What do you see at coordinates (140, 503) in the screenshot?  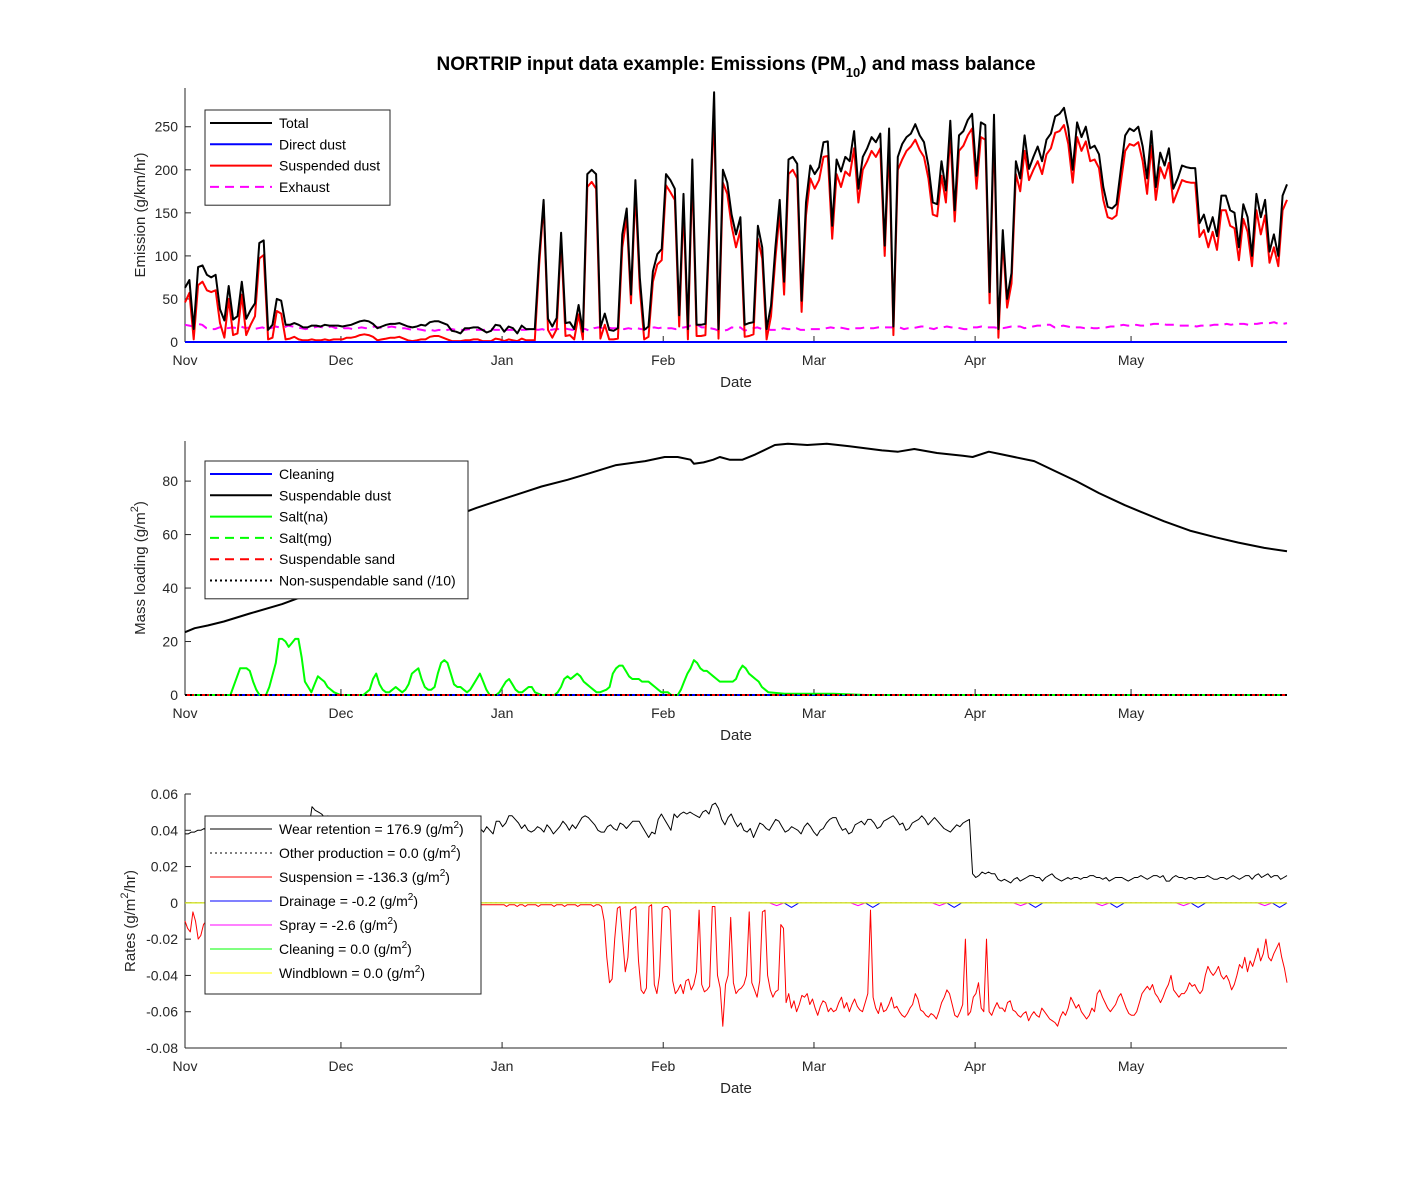 I see `y-label-tail: )` at bounding box center [140, 503].